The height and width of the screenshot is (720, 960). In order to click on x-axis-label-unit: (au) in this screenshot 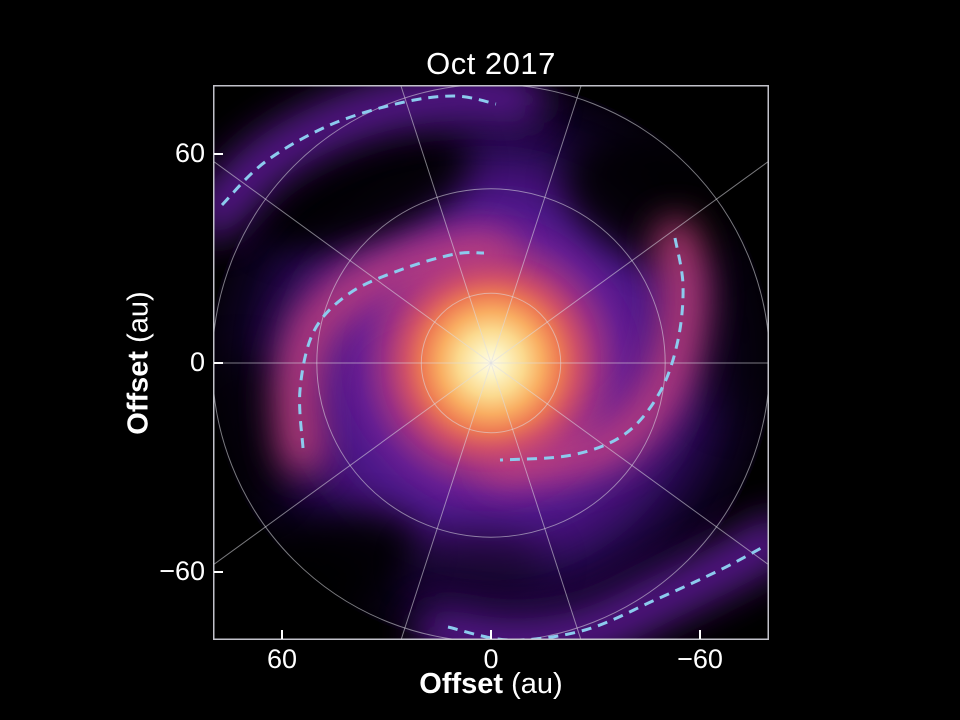, I will do `click(533, 684)`.